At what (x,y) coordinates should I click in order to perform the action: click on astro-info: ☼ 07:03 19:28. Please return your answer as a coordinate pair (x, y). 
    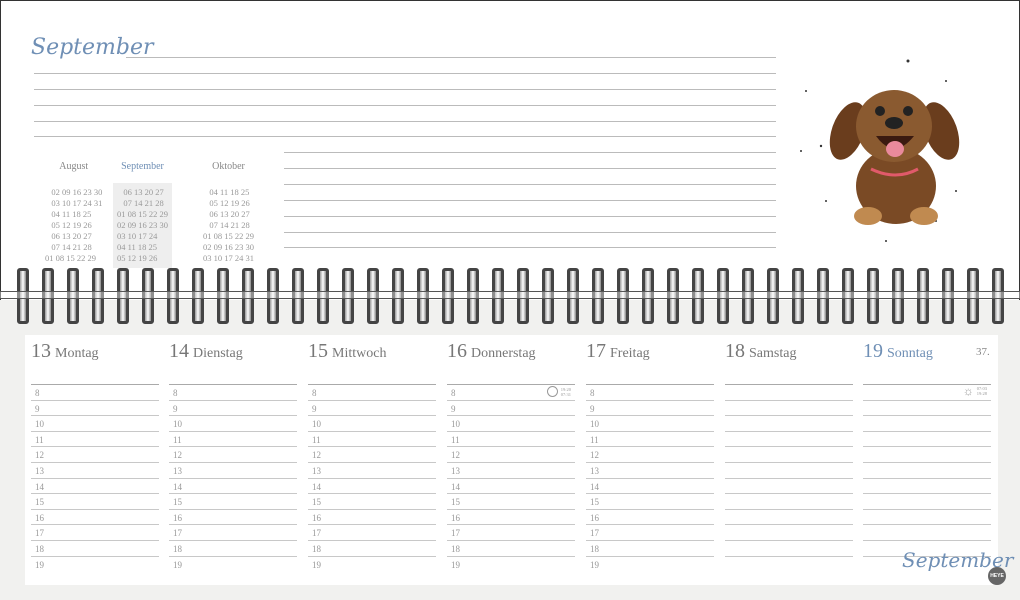
    Looking at the image, I should click on (975, 391).